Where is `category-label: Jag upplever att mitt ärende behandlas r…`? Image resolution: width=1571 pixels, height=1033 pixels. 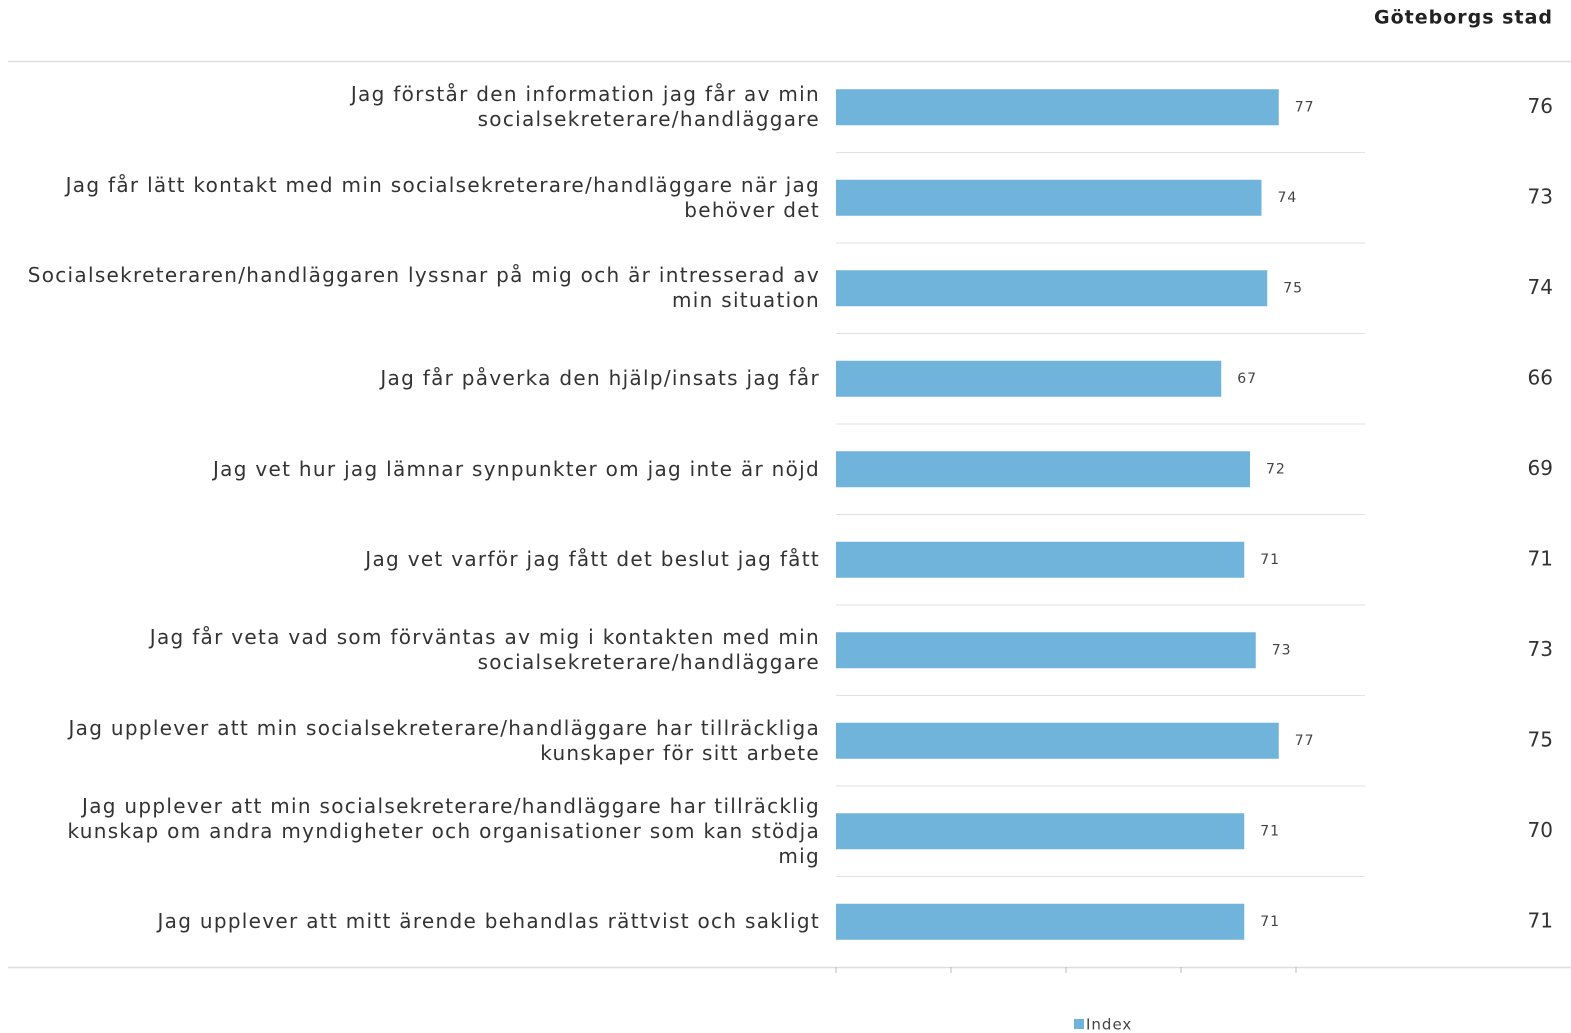 category-label: Jag upplever att mitt ärende behandlas r… is located at coordinates (488, 921).